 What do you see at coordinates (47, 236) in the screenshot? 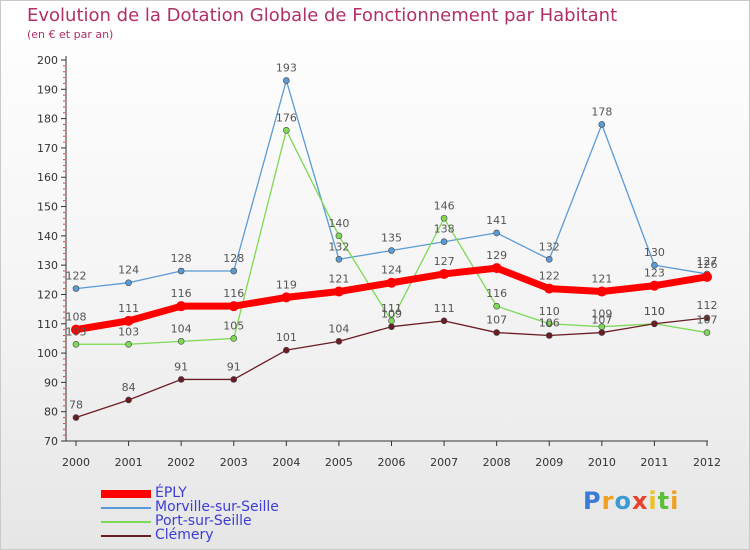
I see `y-tick-label: 140` at bounding box center [47, 236].